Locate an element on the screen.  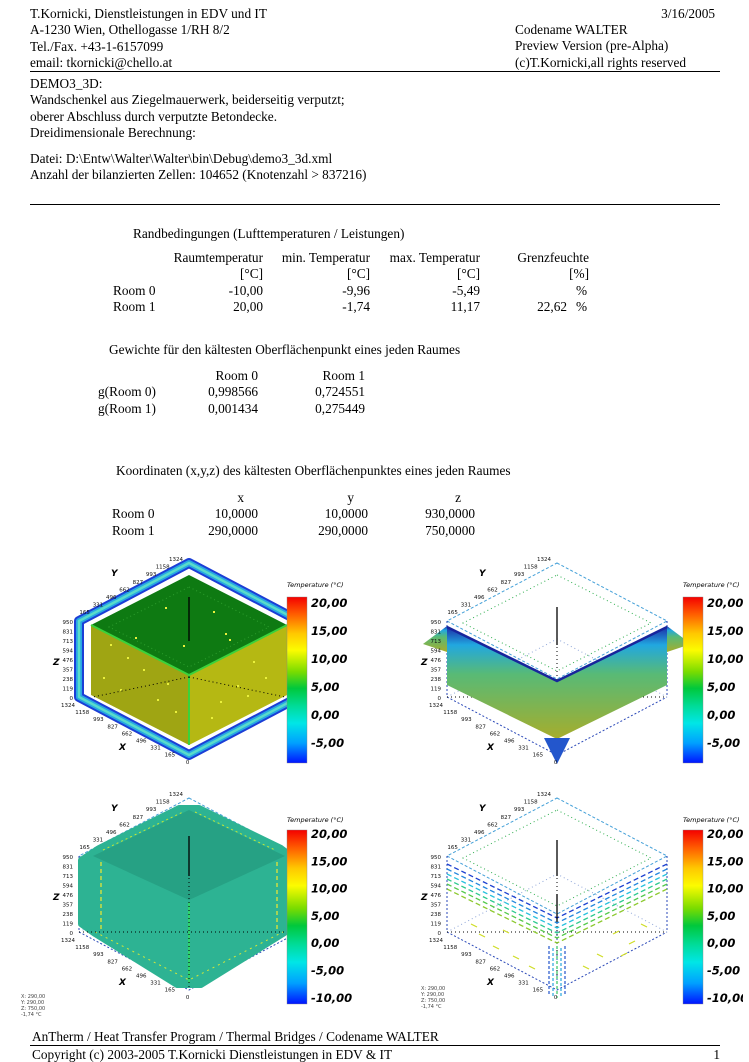
legend-labels: 20,00 15,00 10,00 5,00 0,00 -5,00 -10,00 is located at coordinates (331, 916).